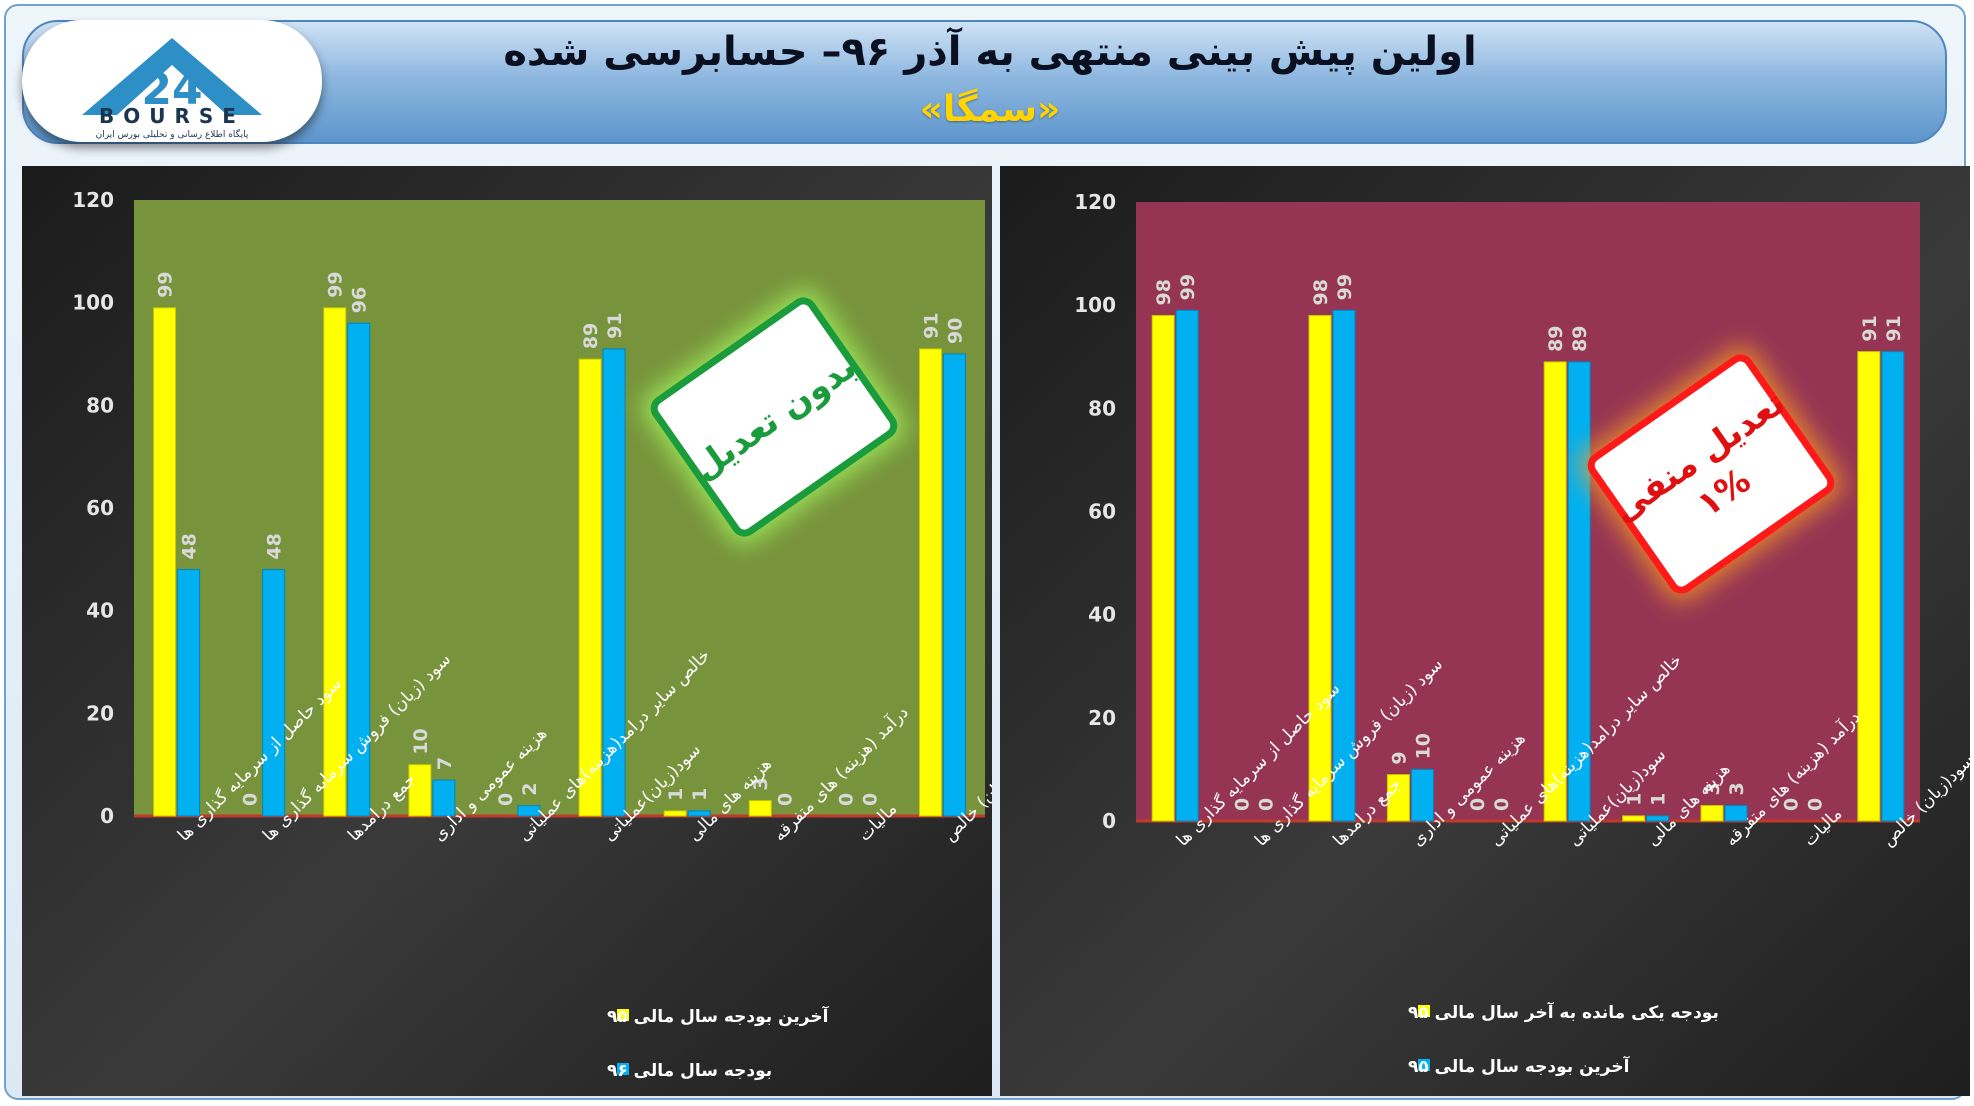  Describe the element at coordinates (1399, 757) in the screenshot. I see `data-label: 9` at that location.